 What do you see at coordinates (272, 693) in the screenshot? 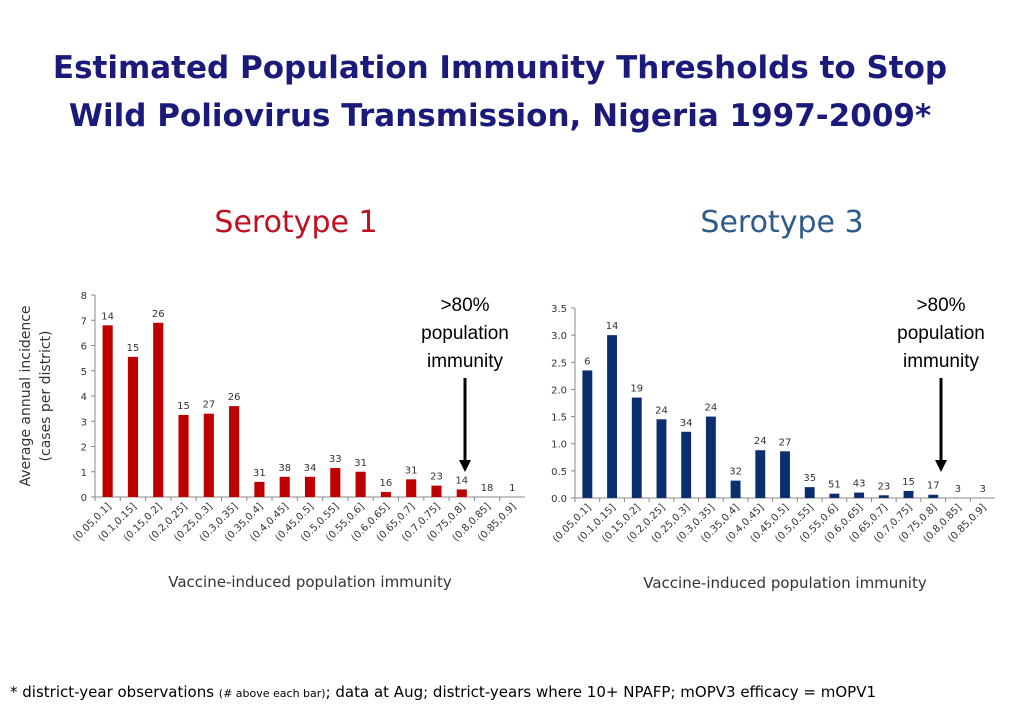
I see `footnote-part: (# above each bar)` at bounding box center [272, 693].